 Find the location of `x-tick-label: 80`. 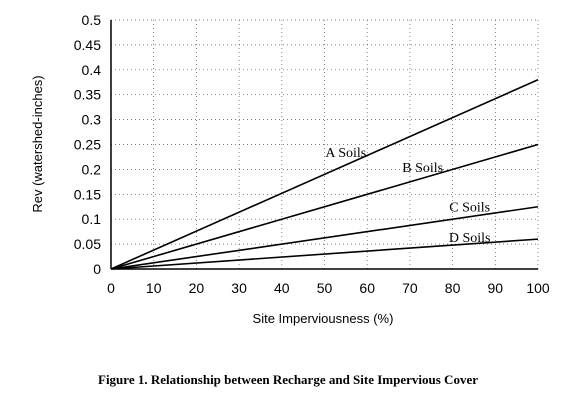

x-tick-label: 80 is located at coordinates (453, 288).